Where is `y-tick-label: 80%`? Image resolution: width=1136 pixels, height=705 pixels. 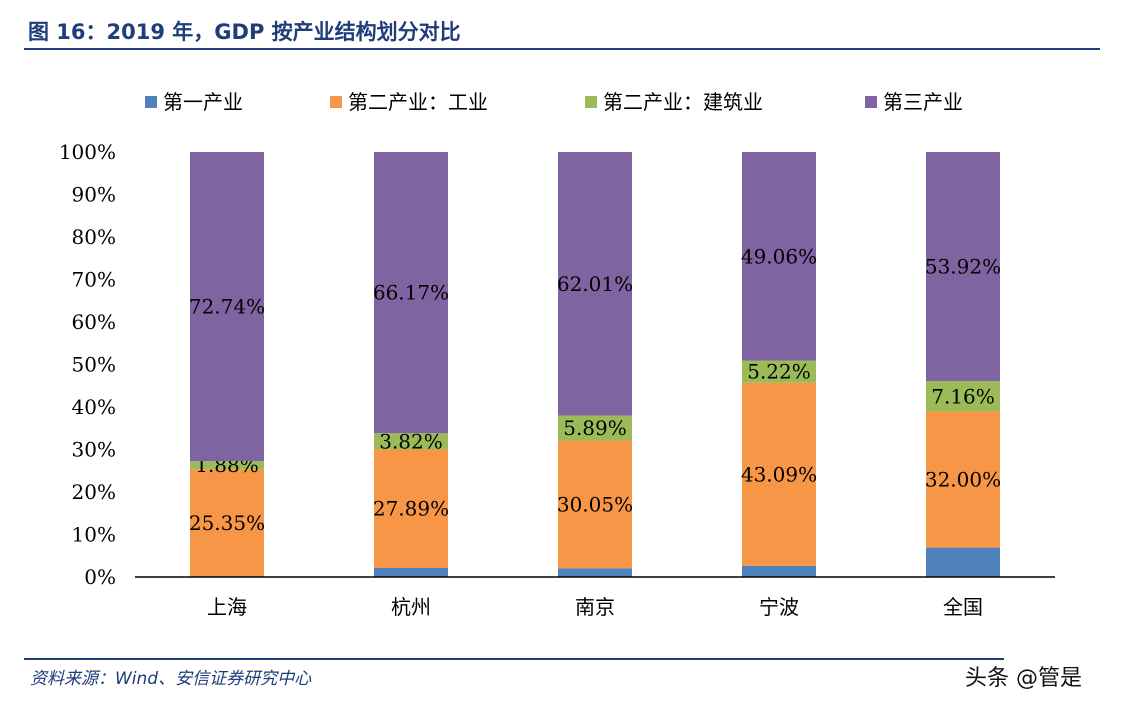
y-tick-label: 80% is located at coordinates (94, 237).